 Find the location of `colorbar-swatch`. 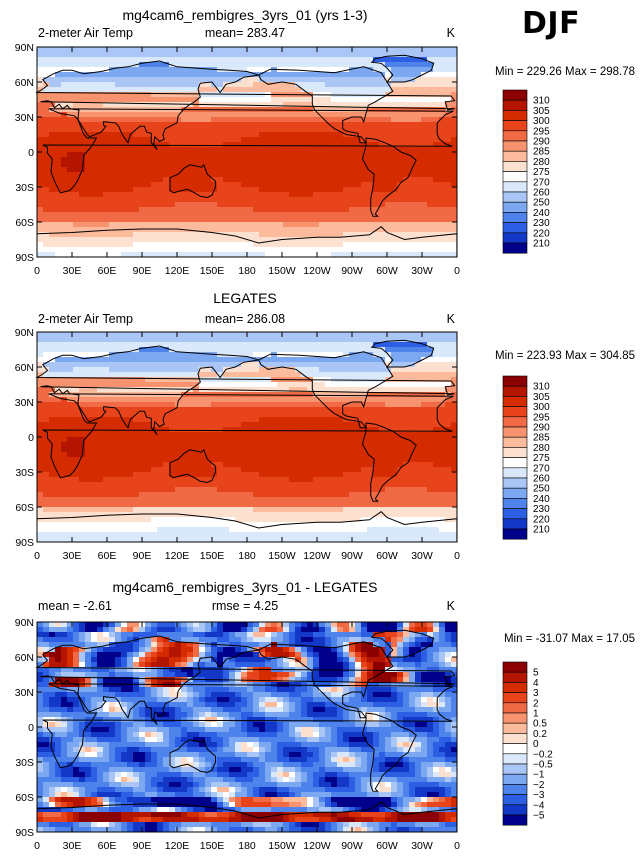

colorbar-swatch is located at coordinates (515, 136).